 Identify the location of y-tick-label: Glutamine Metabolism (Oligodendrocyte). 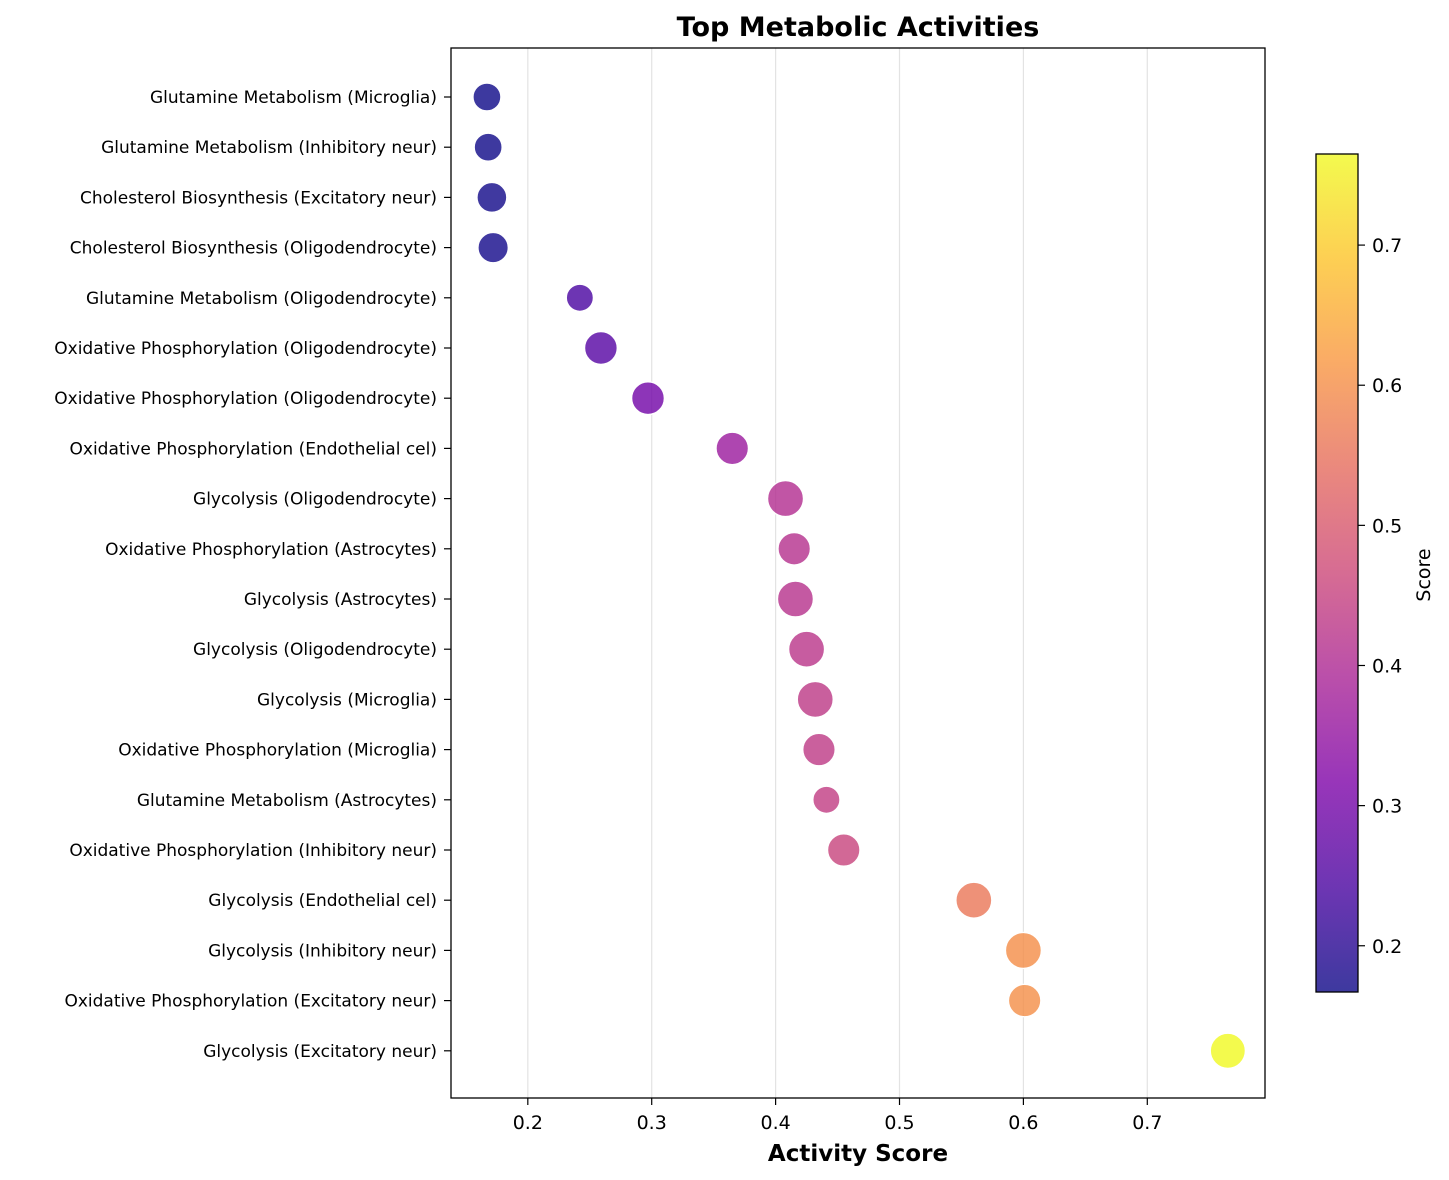
(261, 299).